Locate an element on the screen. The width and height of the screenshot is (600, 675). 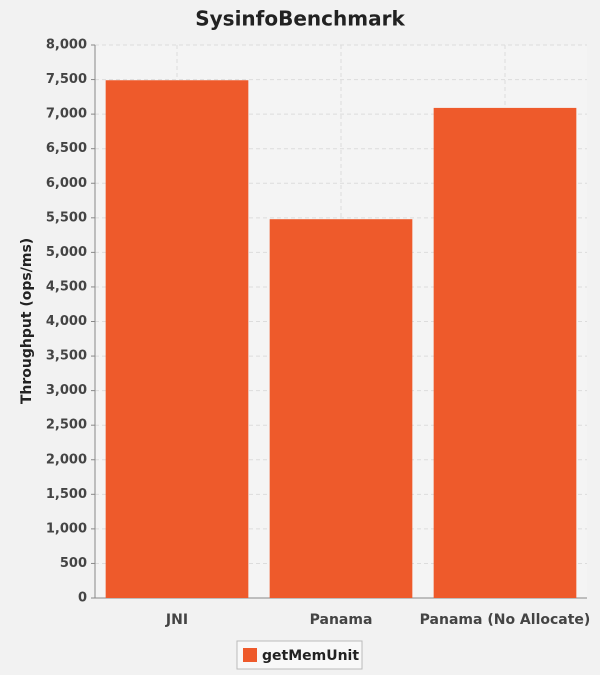
y-tick-label: 5,000 is located at coordinates (66, 252).